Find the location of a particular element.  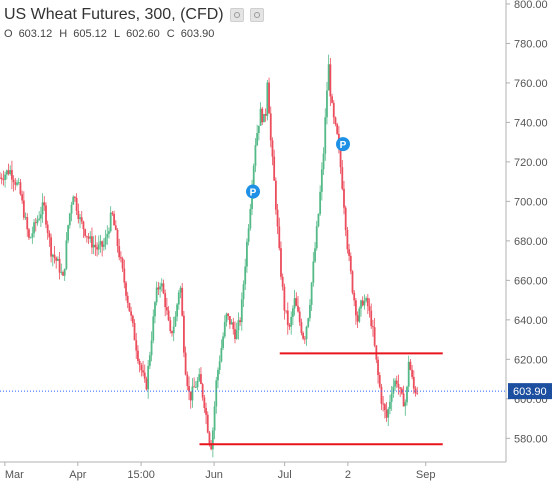

markers-layer: PP is located at coordinates (298, 168).